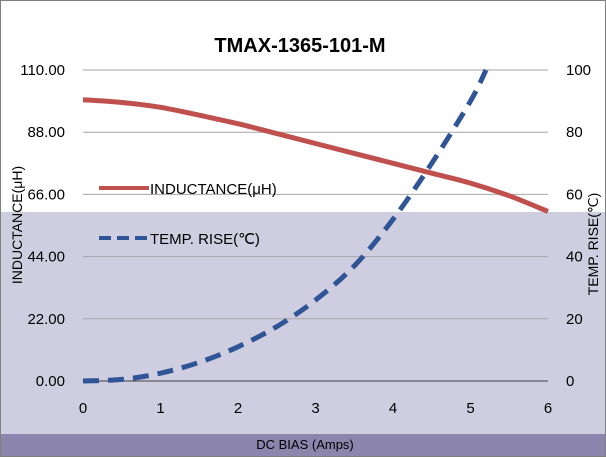 This screenshot has height=457, width=606. Describe the element at coordinates (160, 408) in the screenshot. I see `x-tick-label: 1` at that location.